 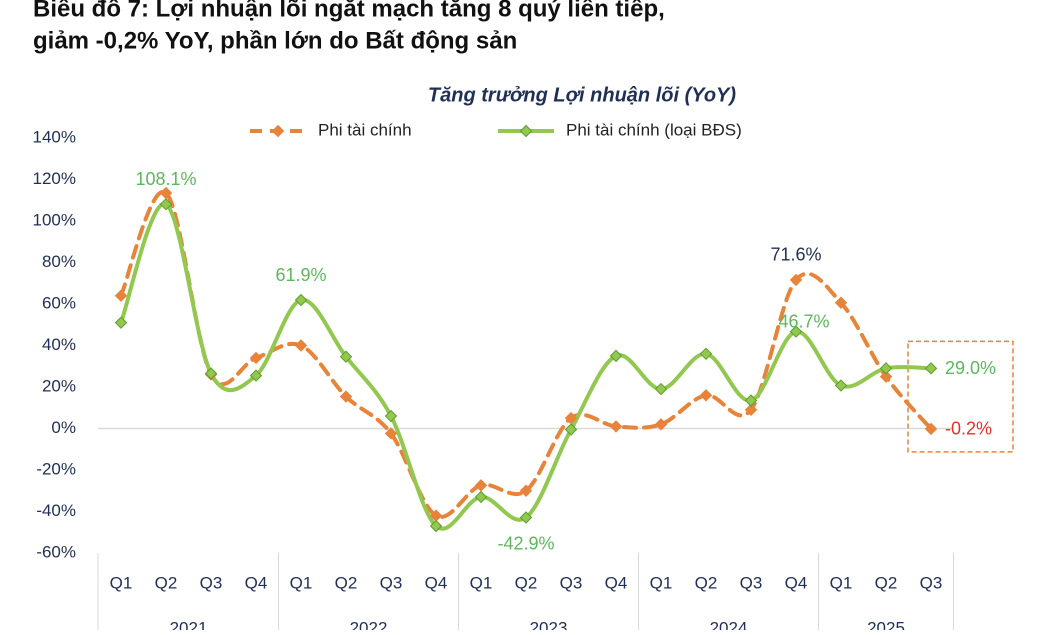 I want to click on x-group-label: 2022, so click(x=369, y=624).